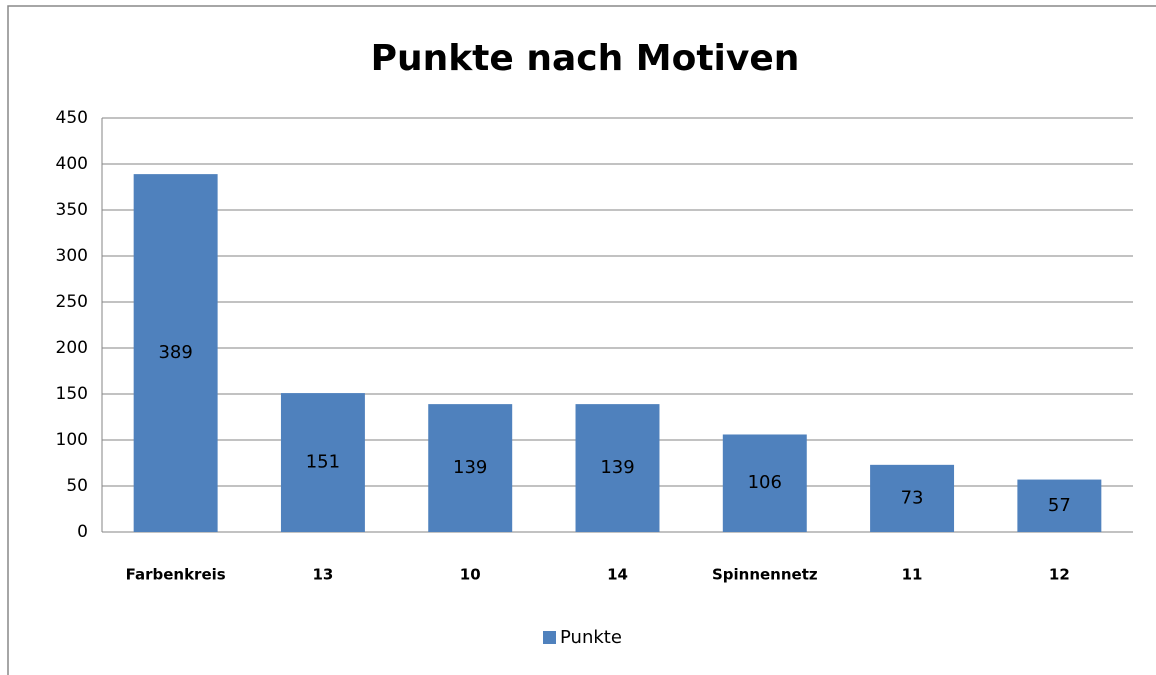 This screenshot has height=675, width=1156. I want to click on x-tick-label: 12, so click(1059, 575).